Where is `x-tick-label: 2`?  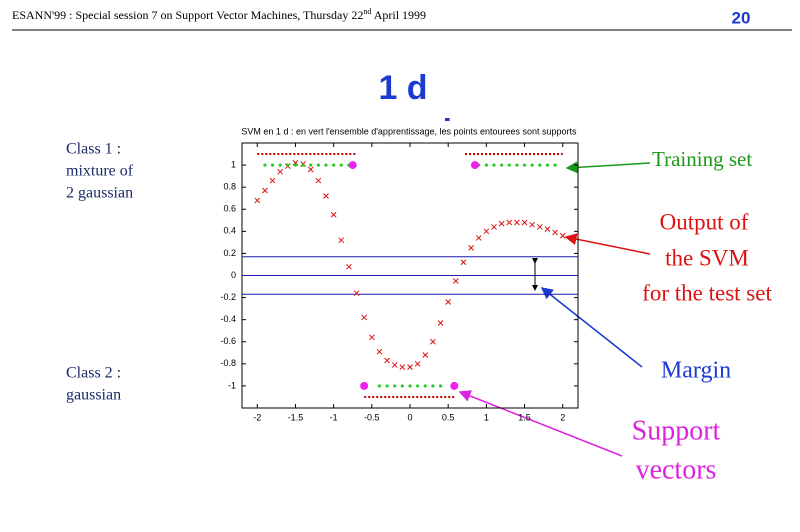 x-tick-label: 2 is located at coordinates (562, 417).